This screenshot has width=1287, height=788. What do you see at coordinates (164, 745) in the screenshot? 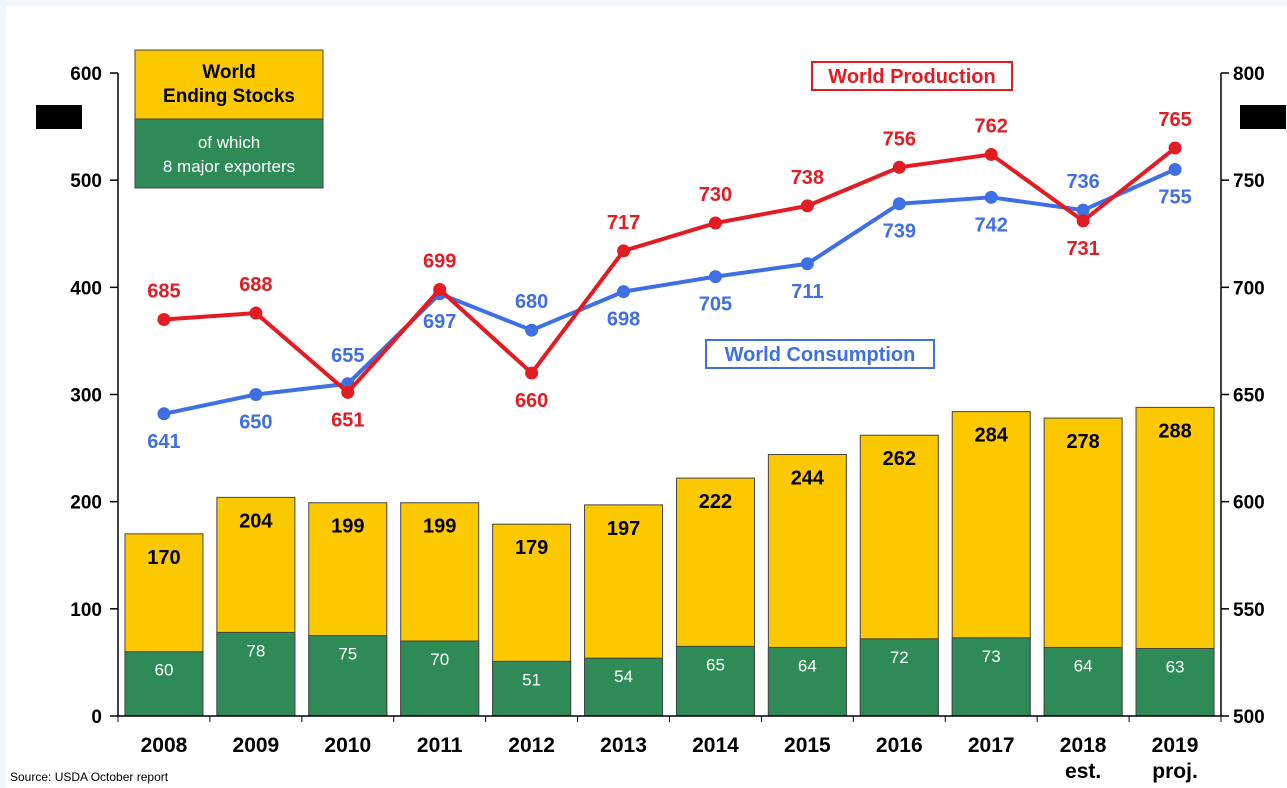
I see `x-tick-label: 2008` at bounding box center [164, 745].